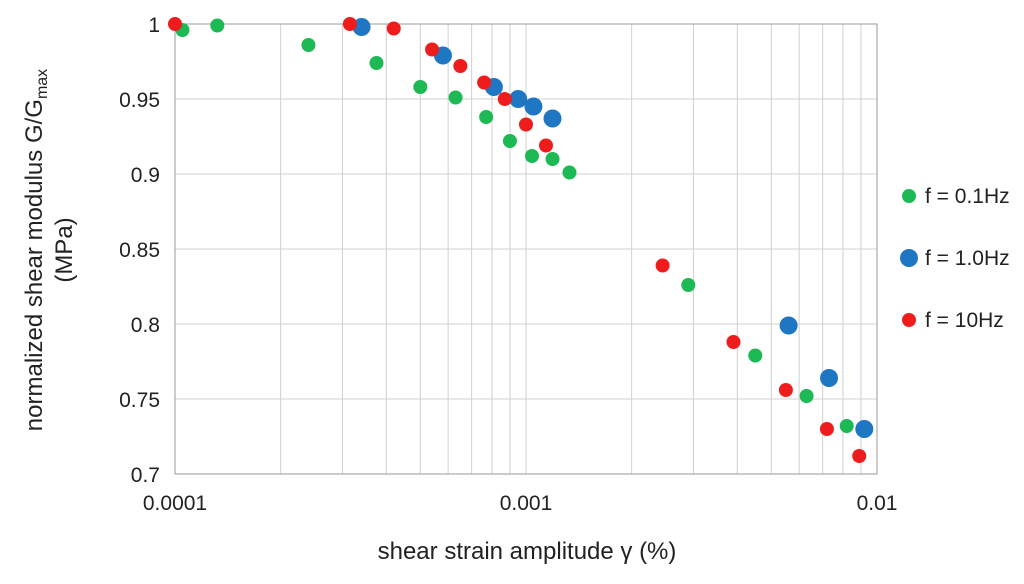 The width and height of the screenshot is (1024, 584). What do you see at coordinates (967, 258) in the screenshot?
I see `legend-label: f = 1.0Hz` at bounding box center [967, 258].